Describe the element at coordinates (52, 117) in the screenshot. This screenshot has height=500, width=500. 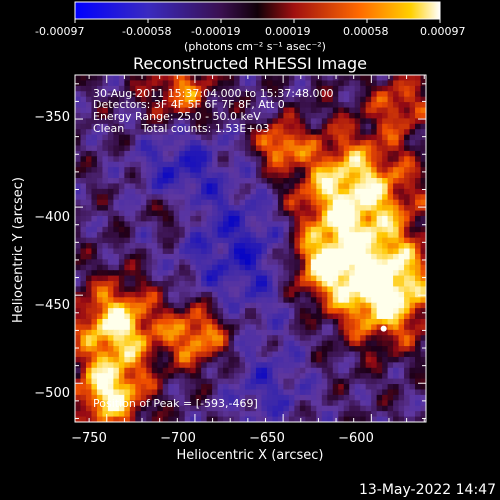
I see `y-tick-label-3: −350` at that location.